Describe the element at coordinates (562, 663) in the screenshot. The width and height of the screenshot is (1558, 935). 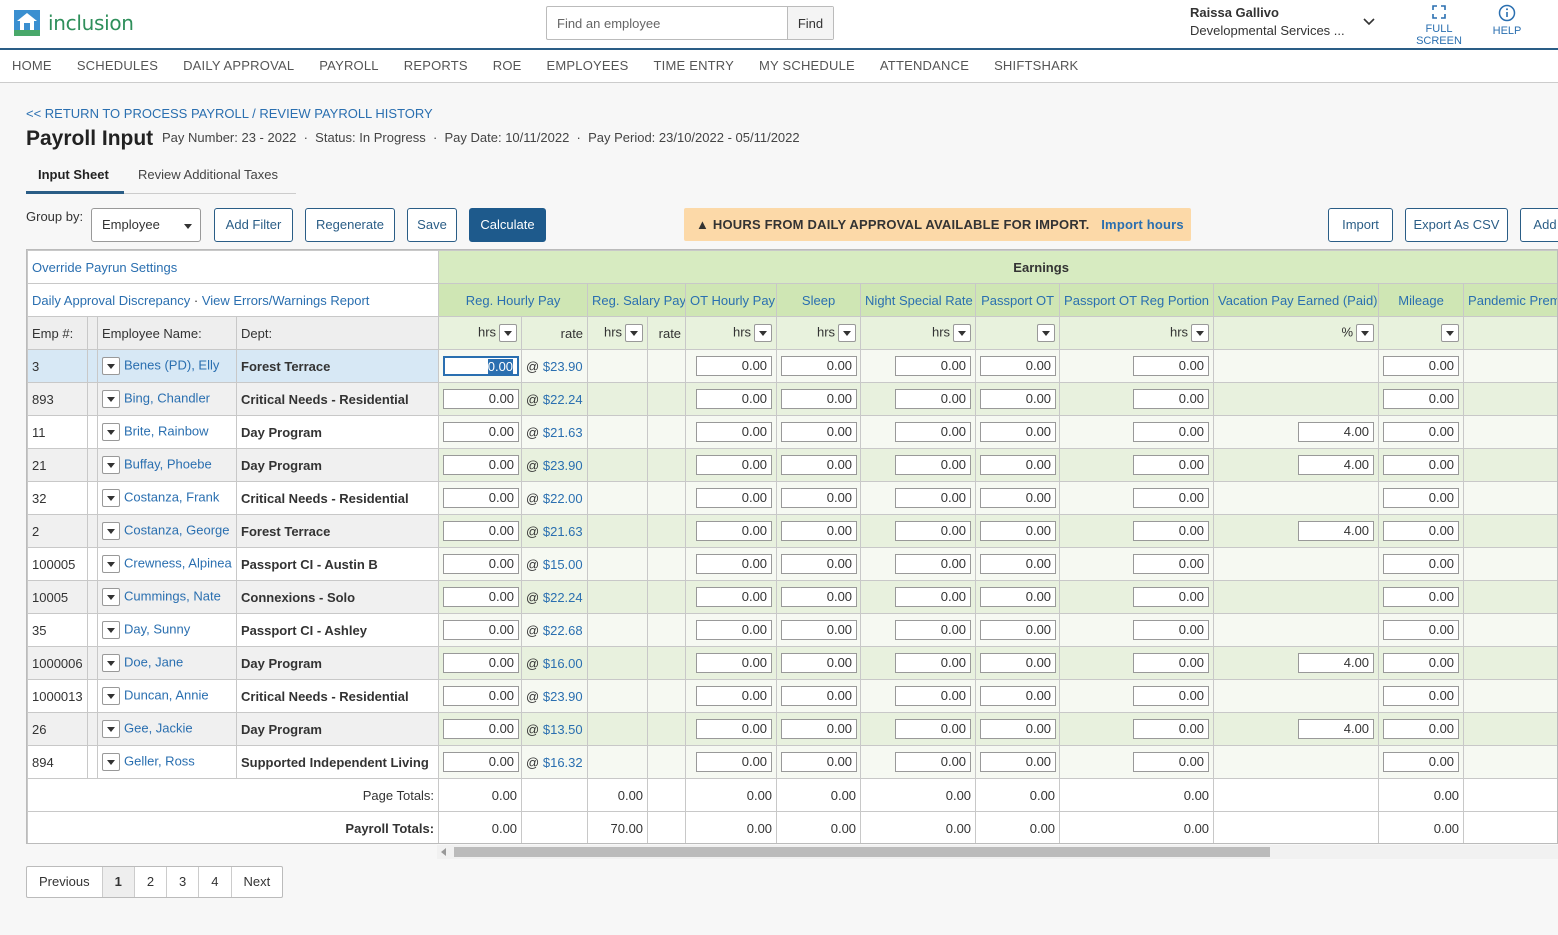
I see `rate-value: $16.00` at that location.